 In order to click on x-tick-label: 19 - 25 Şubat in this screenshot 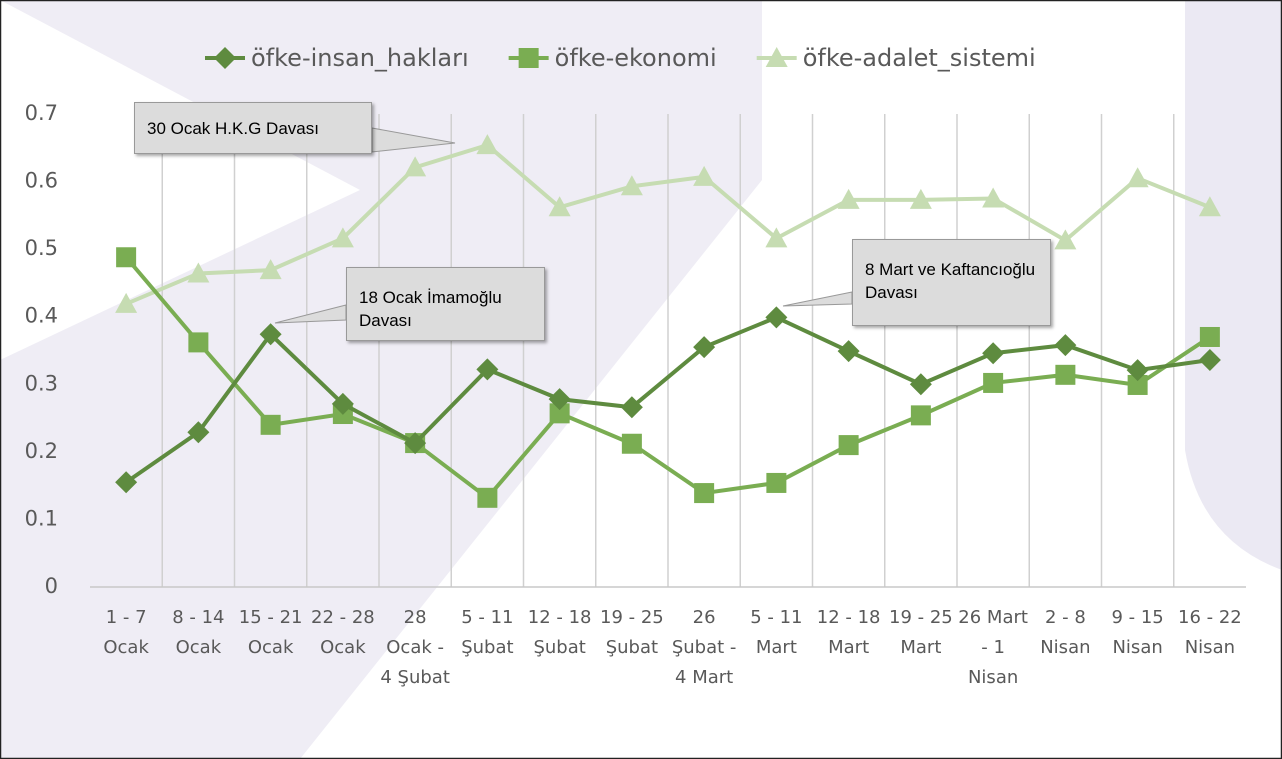, I will do `click(632, 632)`.